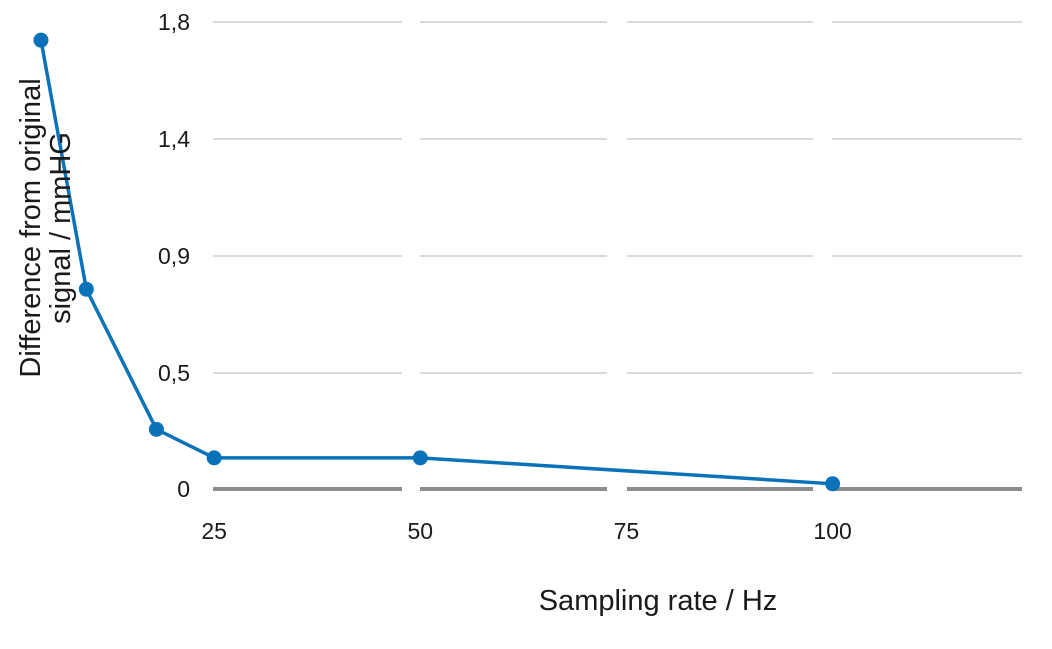 This screenshot has width=1052, height=649. What do you see at coordinates (832, 531) in the screenshot?
I see `x-tick-label: 100` at bounding box center [832, 531].